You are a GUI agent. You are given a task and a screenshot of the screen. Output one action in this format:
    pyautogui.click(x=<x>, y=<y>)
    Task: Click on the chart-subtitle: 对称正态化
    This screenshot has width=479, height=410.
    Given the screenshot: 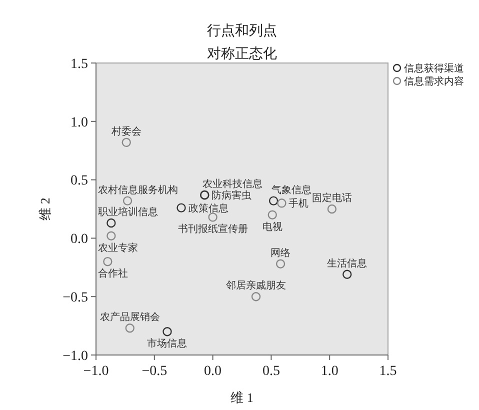 What is the action you would take?
    pyautogui.click(x=242, y=54)
    